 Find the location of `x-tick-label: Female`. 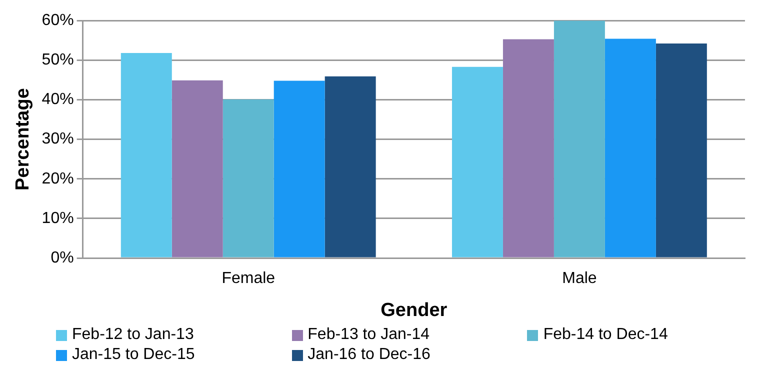

x-tick-label: Female is located at coordinates (249, 279).